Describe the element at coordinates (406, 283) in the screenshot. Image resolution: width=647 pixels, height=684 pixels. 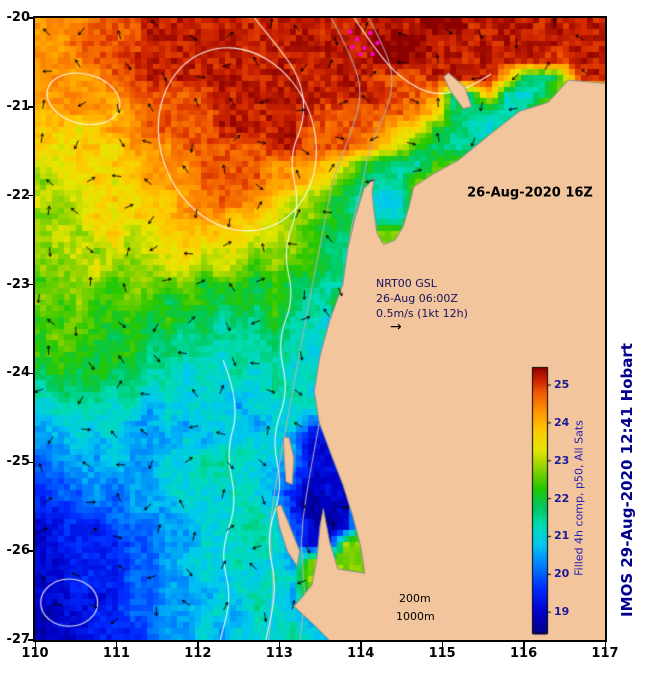
I see `current-legend-line1: NRT00 GSL` at that location.